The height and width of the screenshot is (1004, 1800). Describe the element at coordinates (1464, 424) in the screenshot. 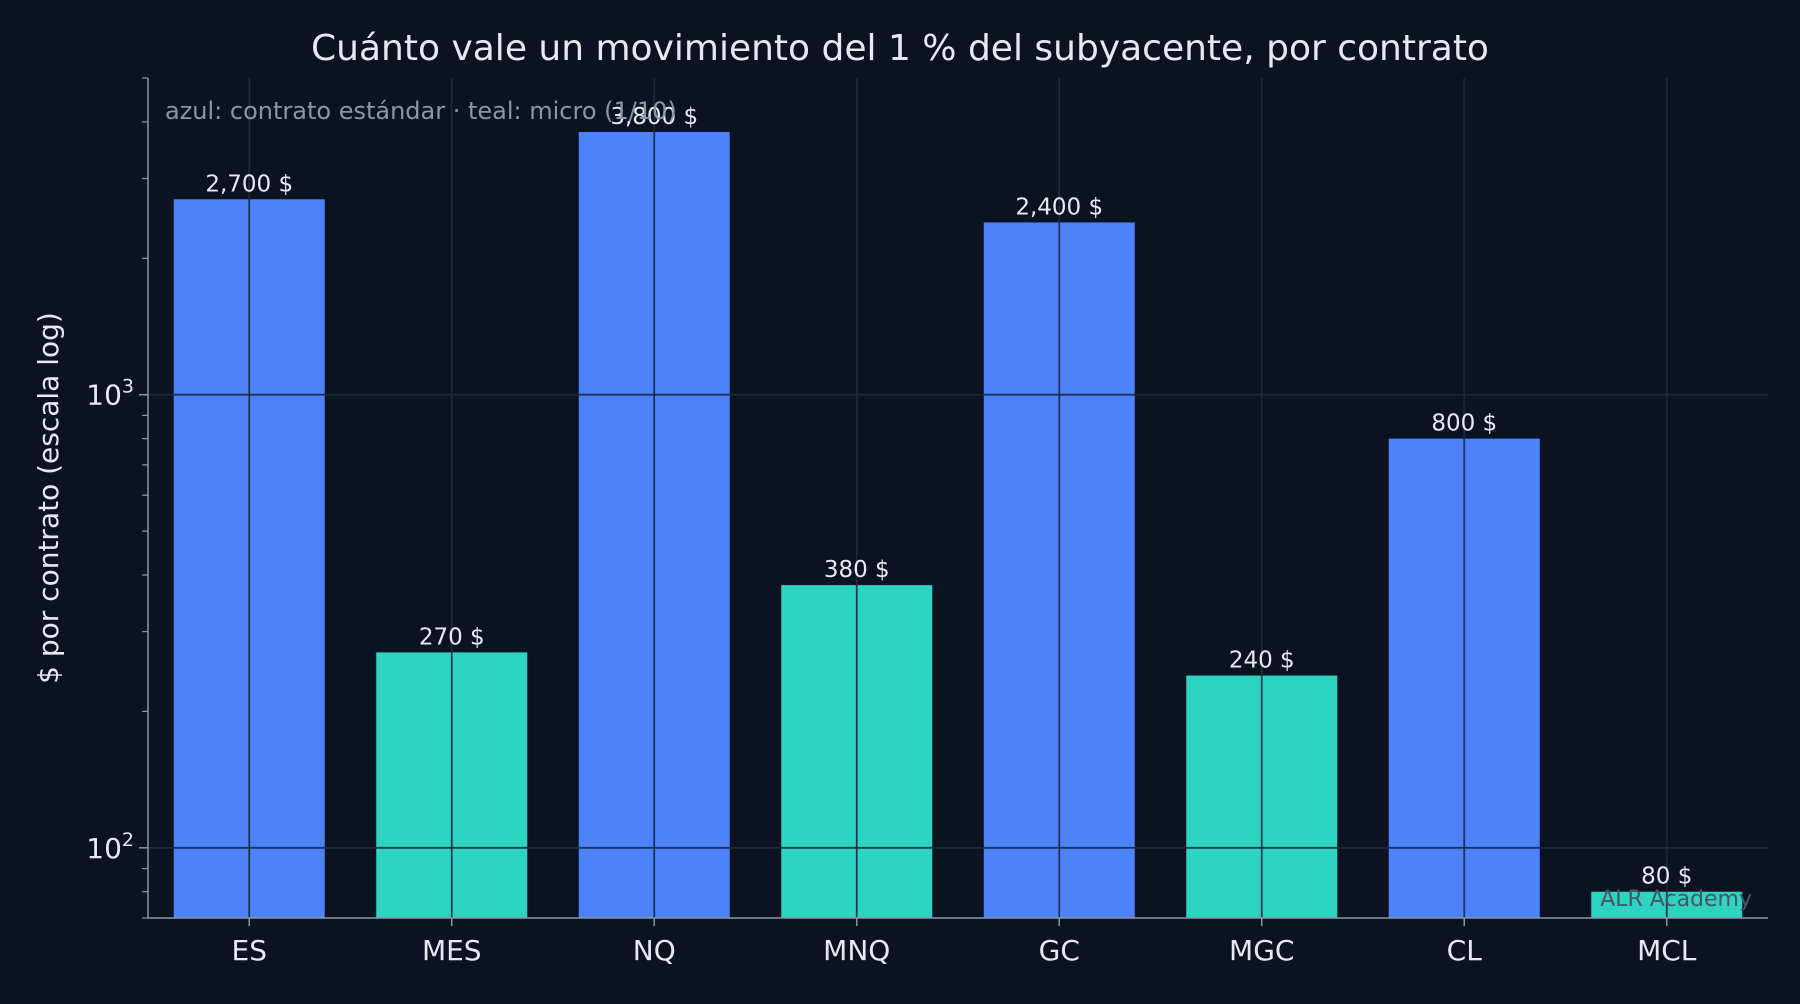

I see `data-label: 800 $` at that location.